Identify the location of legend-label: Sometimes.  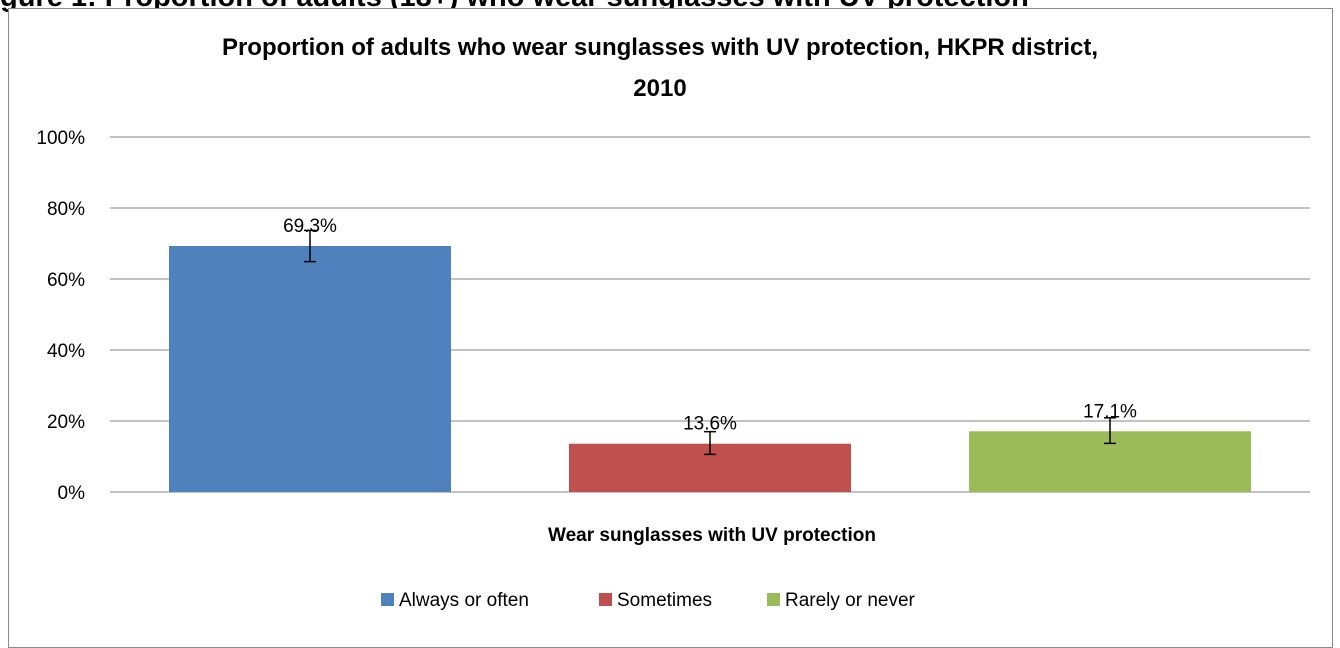
(664, 600).